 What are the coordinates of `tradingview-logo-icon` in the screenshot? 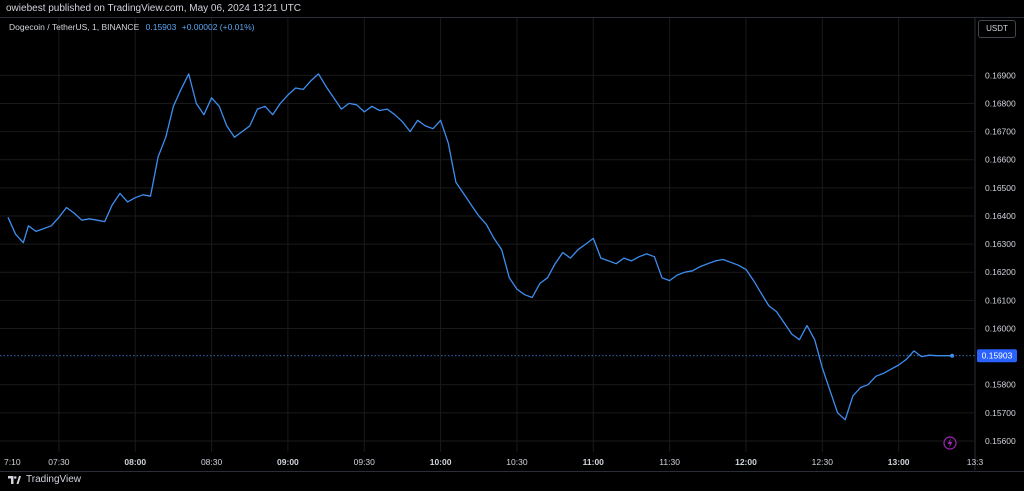 It's located at (14, 479).